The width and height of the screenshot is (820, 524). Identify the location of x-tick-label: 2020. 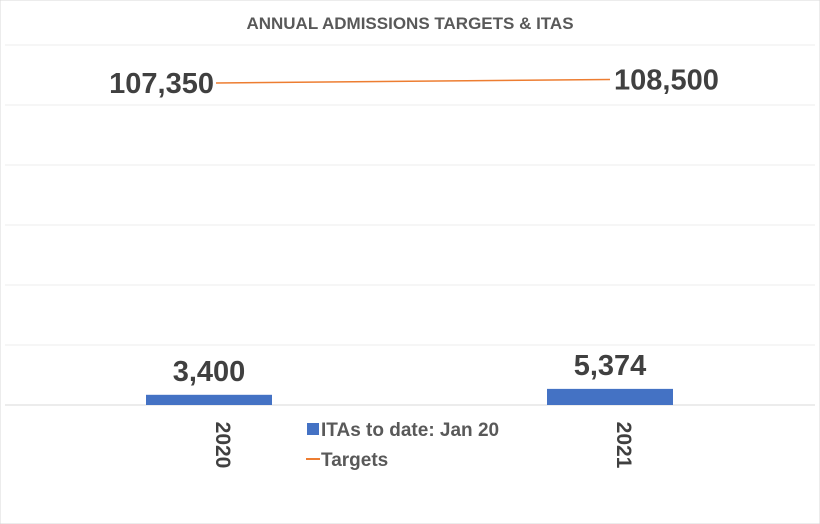
(222, 445).